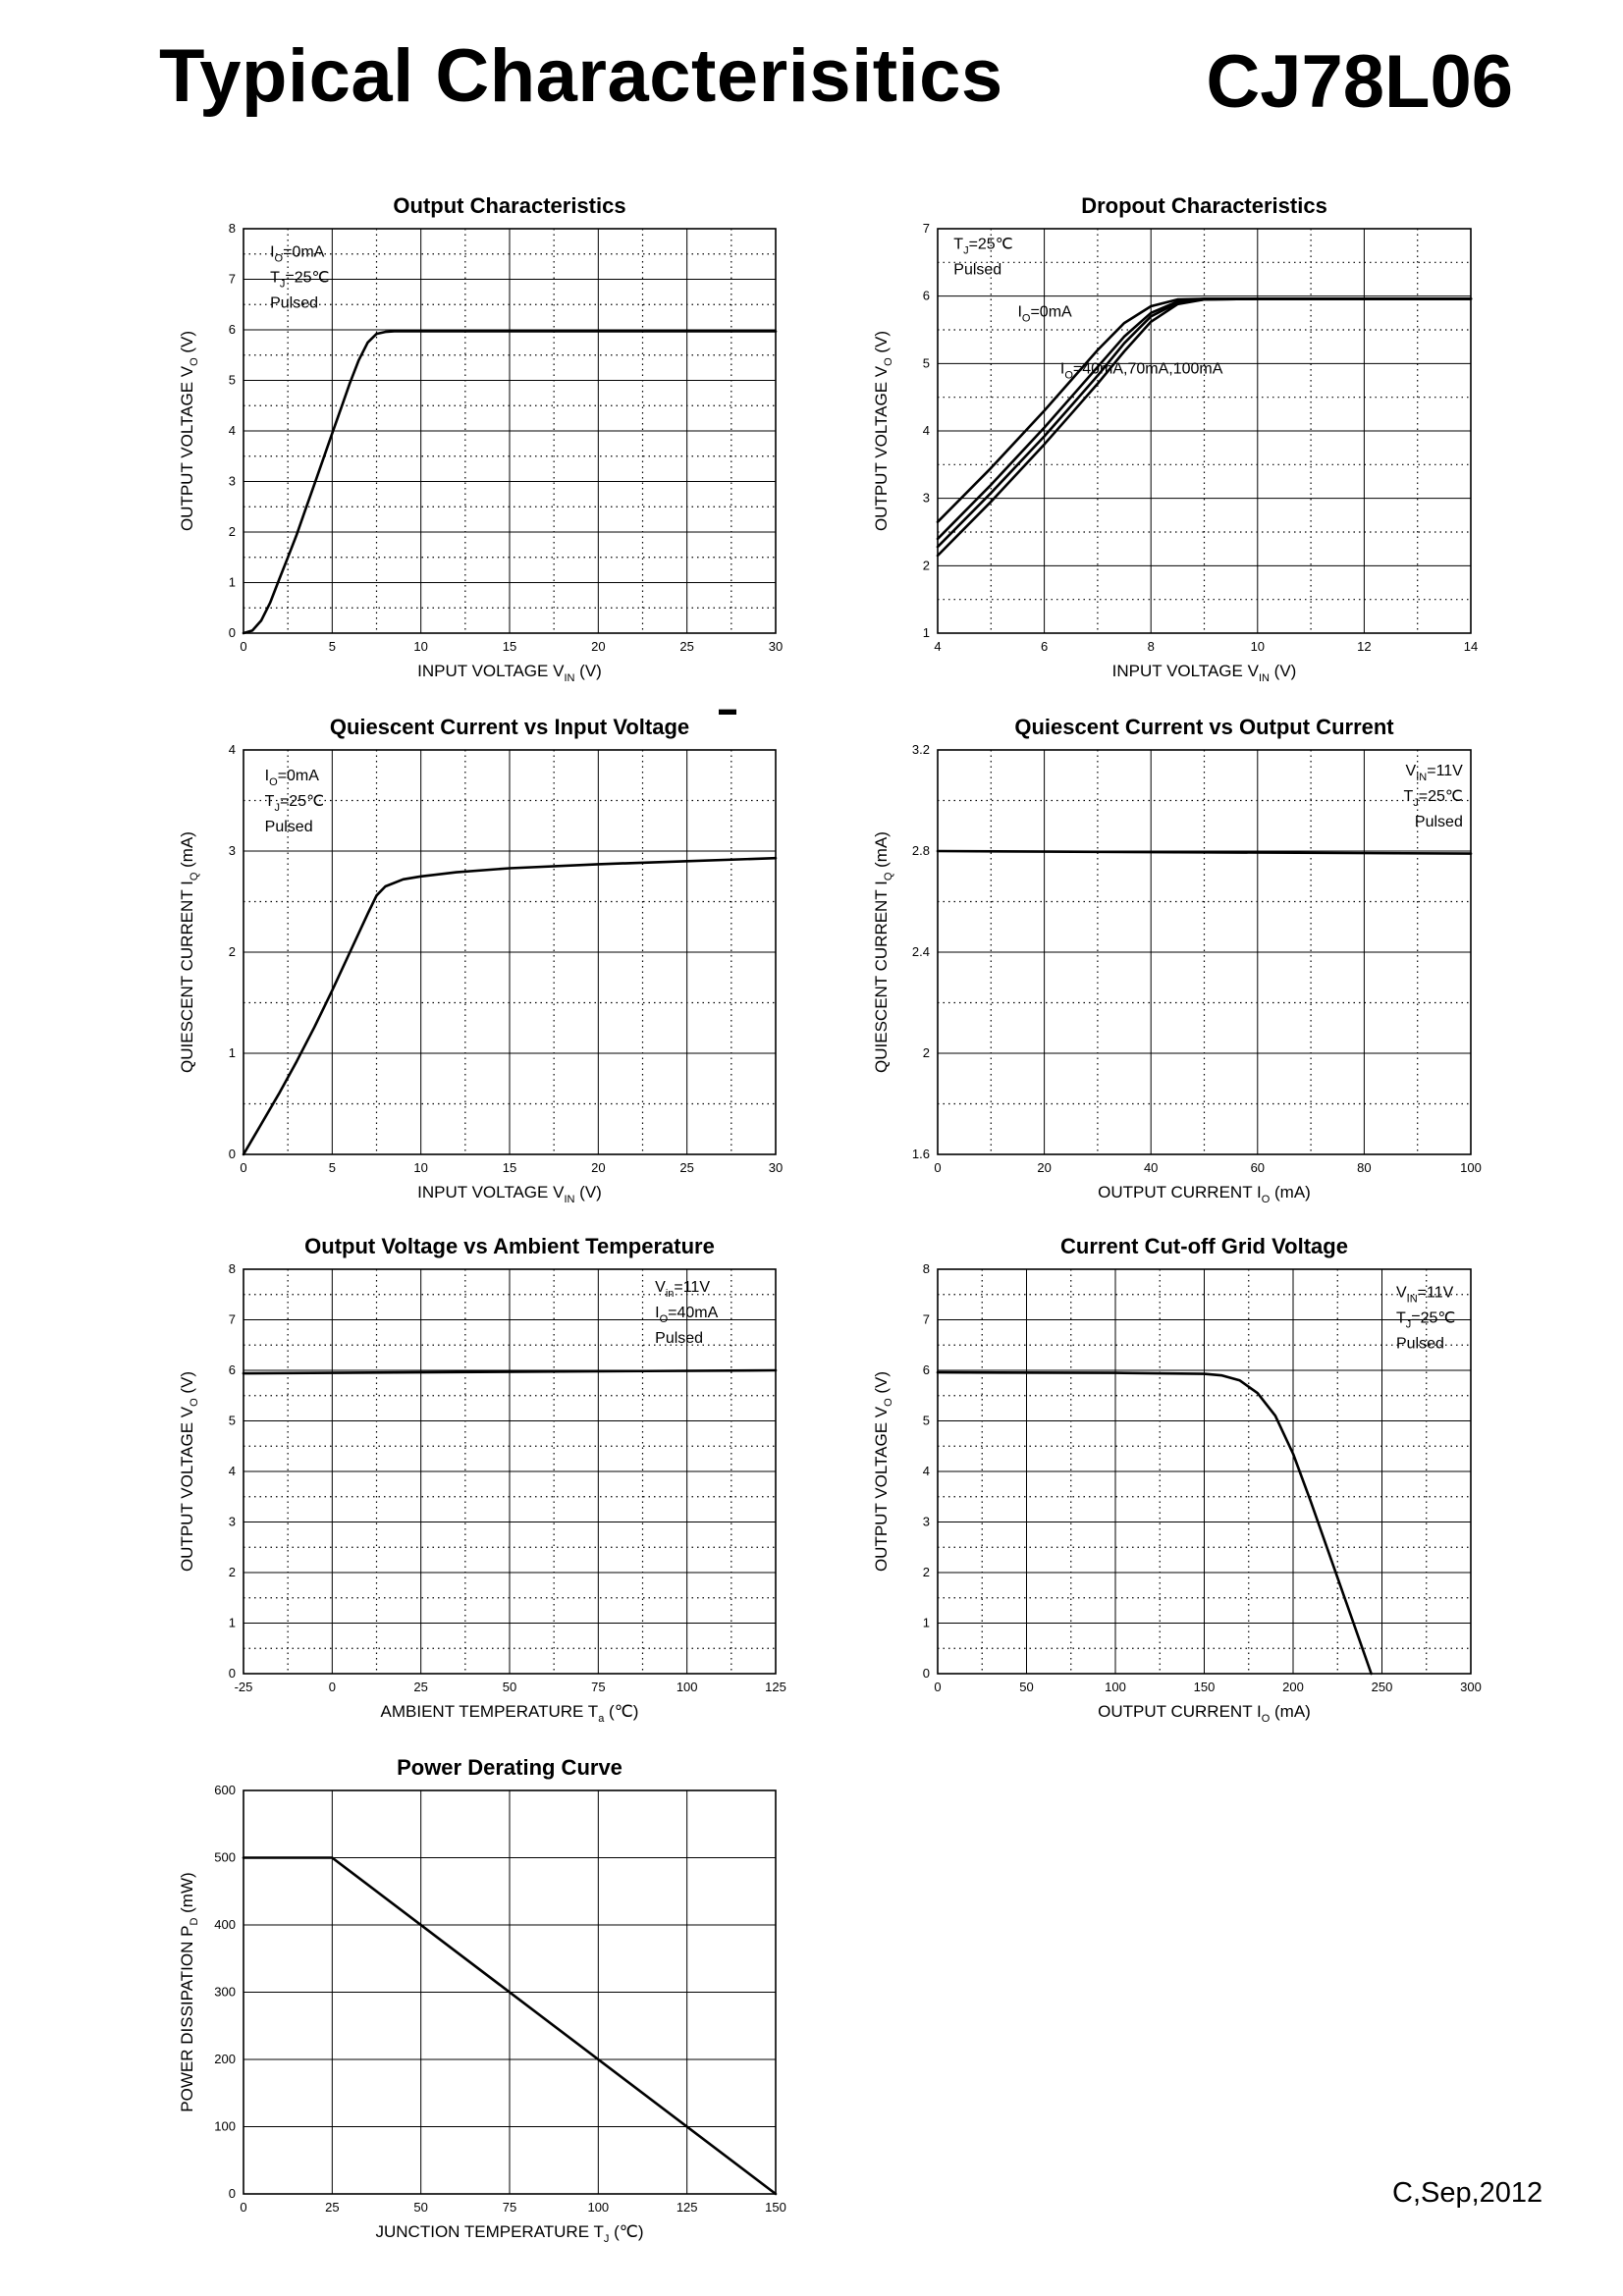 Image resolution: width=1623 pixels, height=2296 pixels. I want to click on y-tick-label: 2.4, so click(921, 951).